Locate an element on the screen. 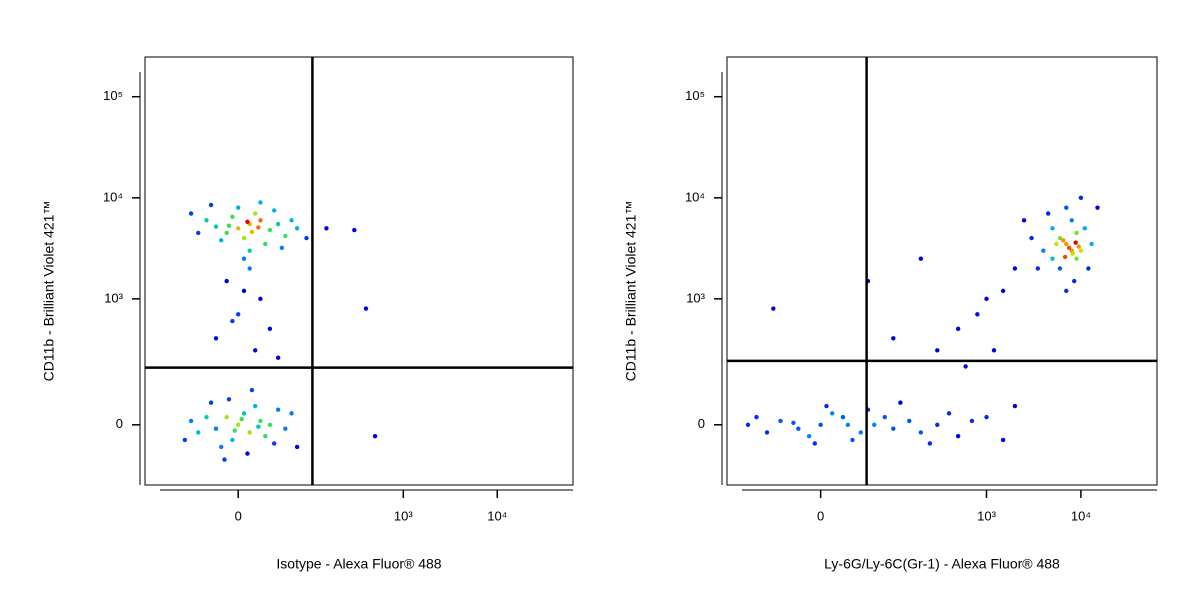 Image resolution: width=1200 pixels, height=600 pixels. x-axis-title: Ly-6G/Ly-6C(Gr-1) - Alexa Fluor® 488 is located at coordinates (942, 564).